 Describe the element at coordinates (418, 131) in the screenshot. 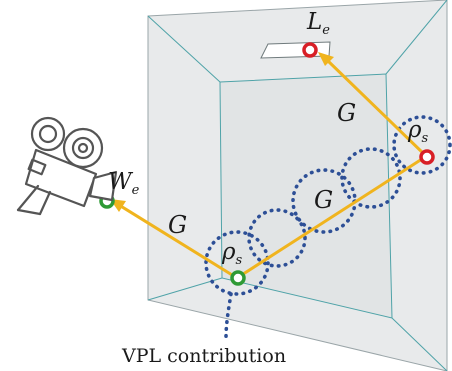

I see `brdf-label-right: ρs` at that location.